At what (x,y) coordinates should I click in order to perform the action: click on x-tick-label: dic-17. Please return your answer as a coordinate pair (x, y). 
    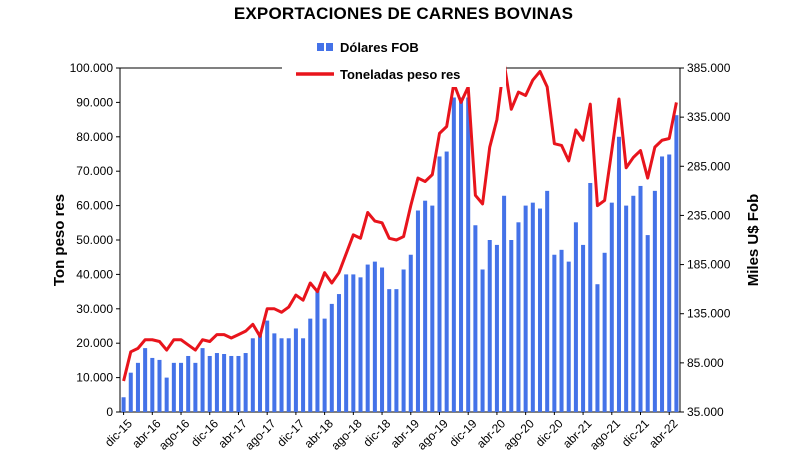
    Looking at the image, I should click on (290, 432).